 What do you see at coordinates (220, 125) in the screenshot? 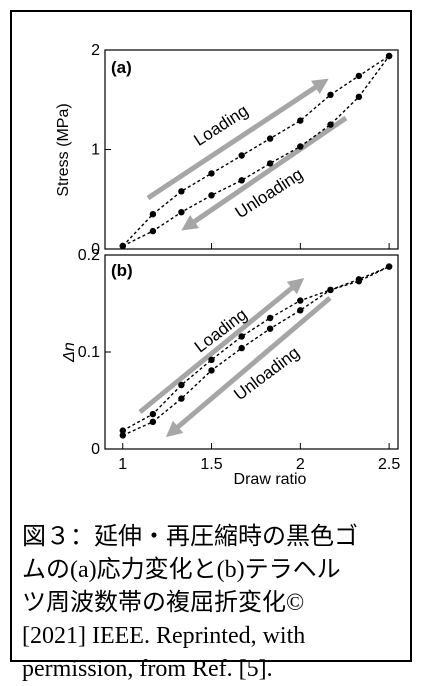
I see `loading-annotation-a: Loading` at bounding box center [220, 125].